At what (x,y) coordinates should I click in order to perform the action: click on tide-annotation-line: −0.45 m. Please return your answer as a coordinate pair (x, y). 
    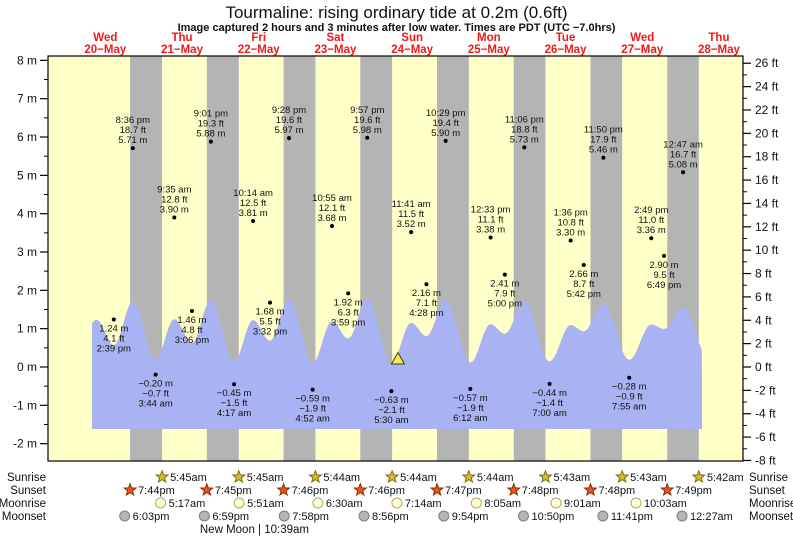
    Looking at the image, I should click on (234, 393).